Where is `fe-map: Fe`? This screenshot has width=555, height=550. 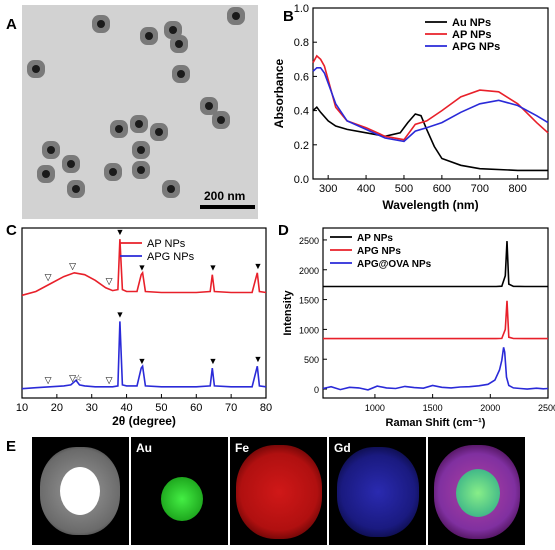
fe-map: Fe is located at coordinates (278, 491).